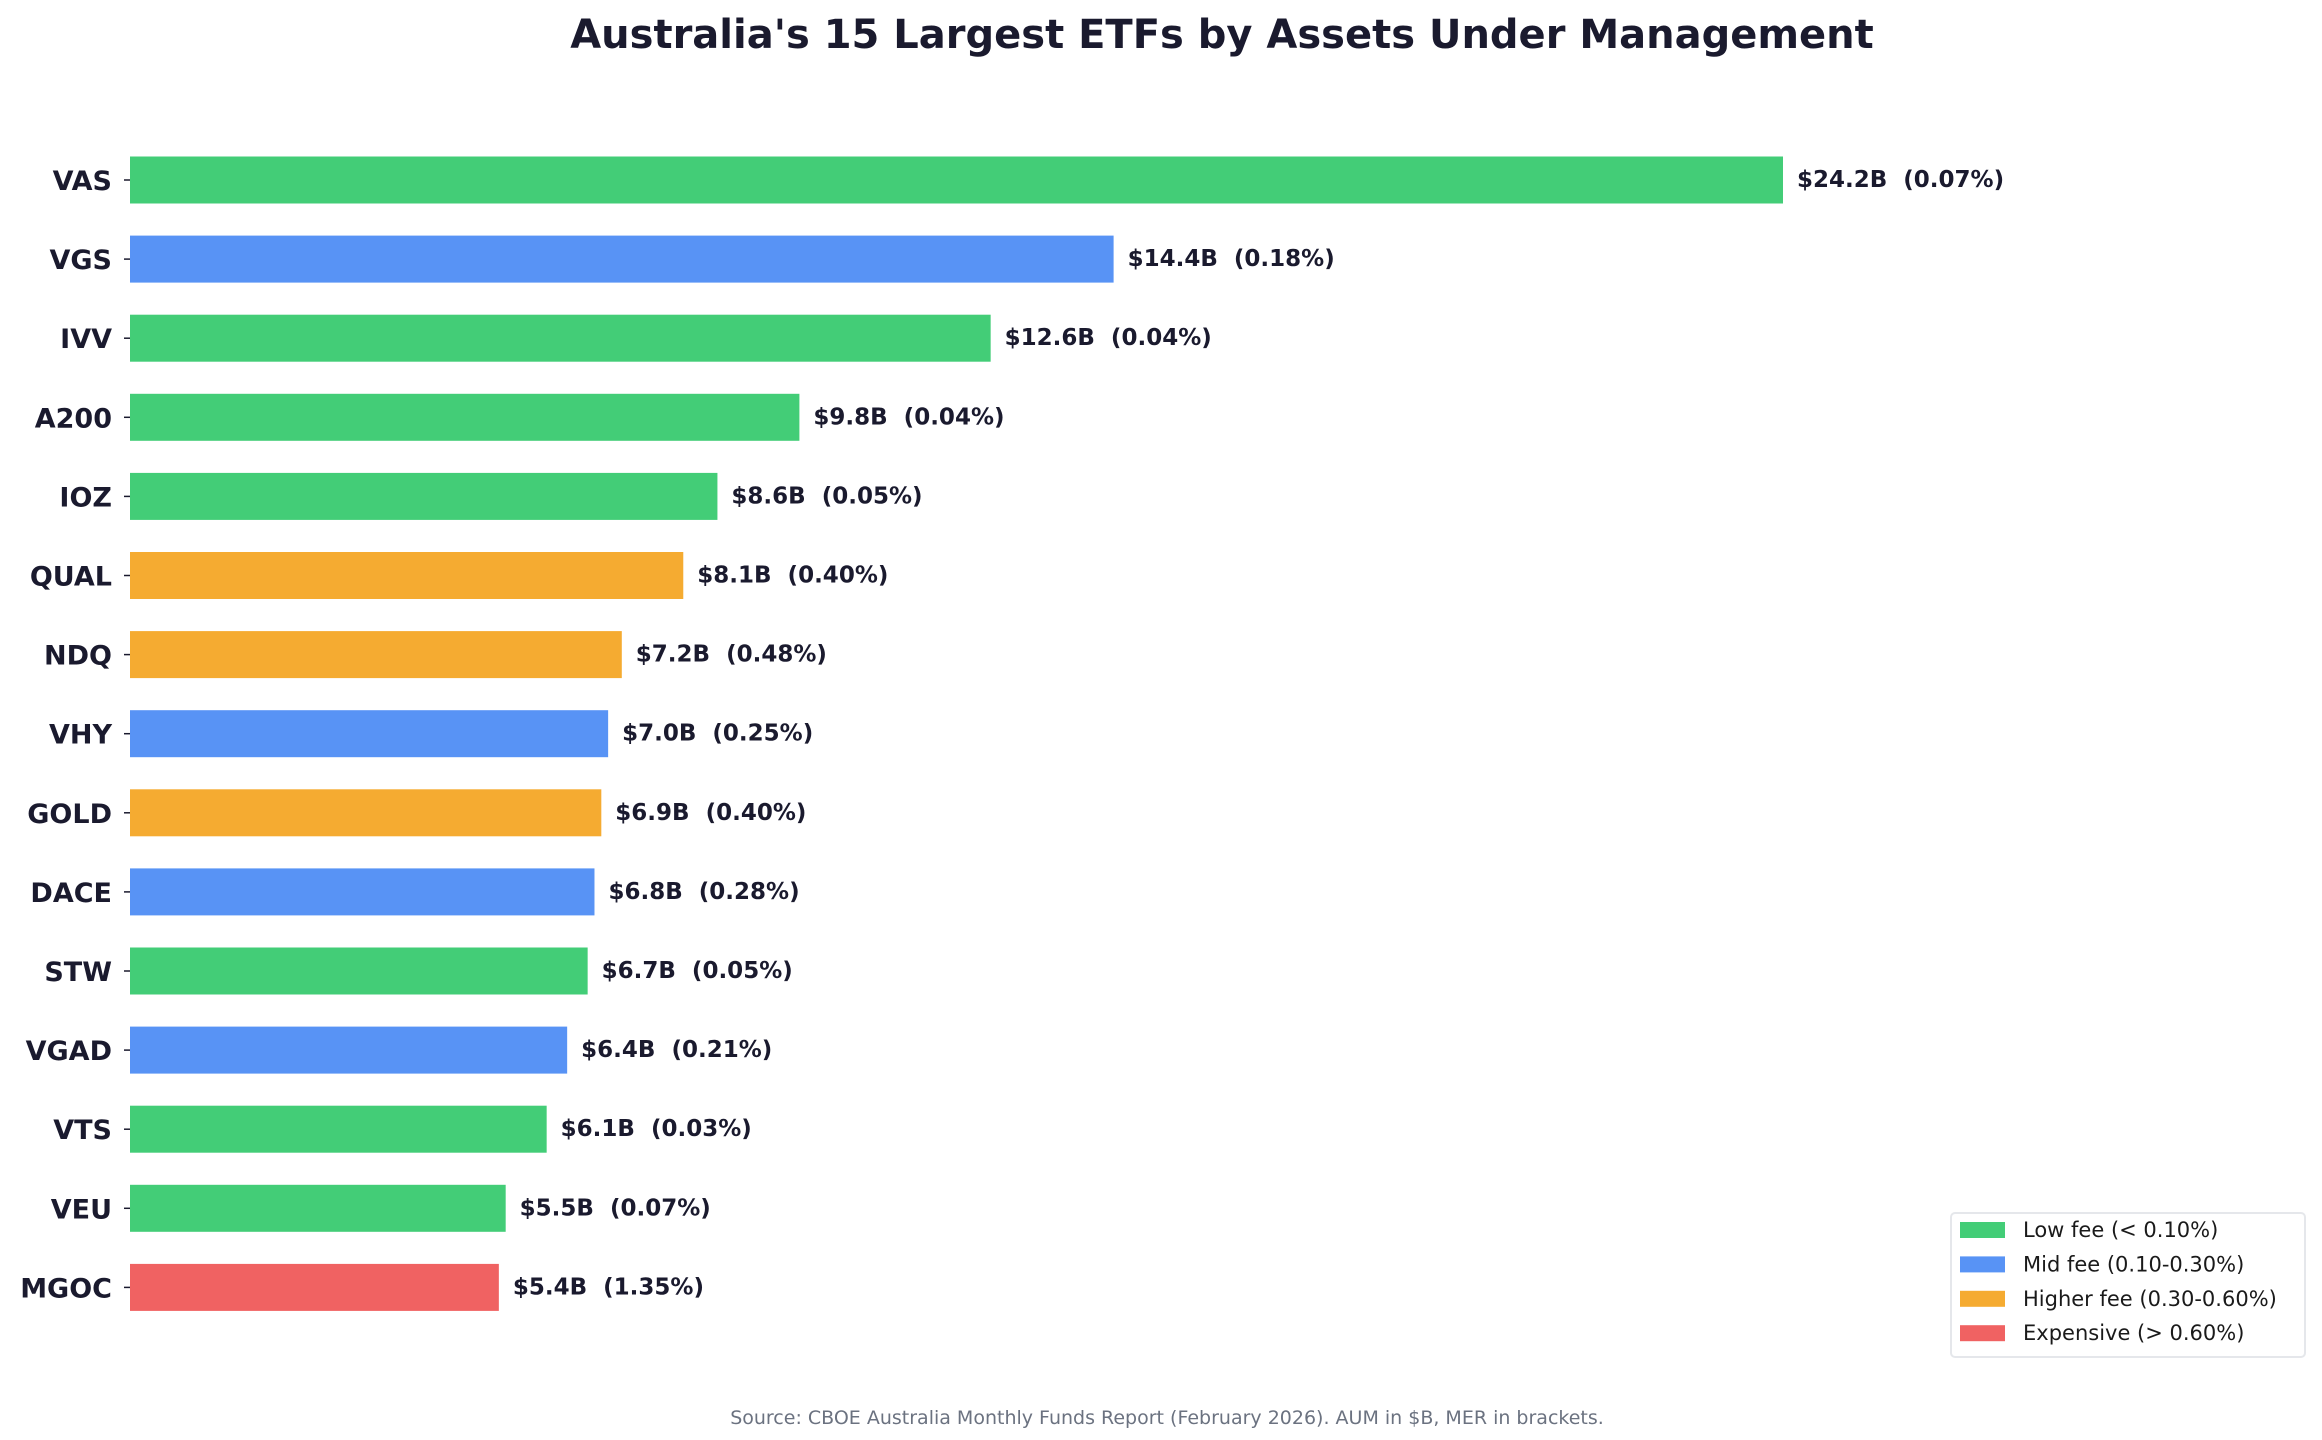 The image size is (2322, 1440). I want to click on legend-frame, so click(2128, 1285).